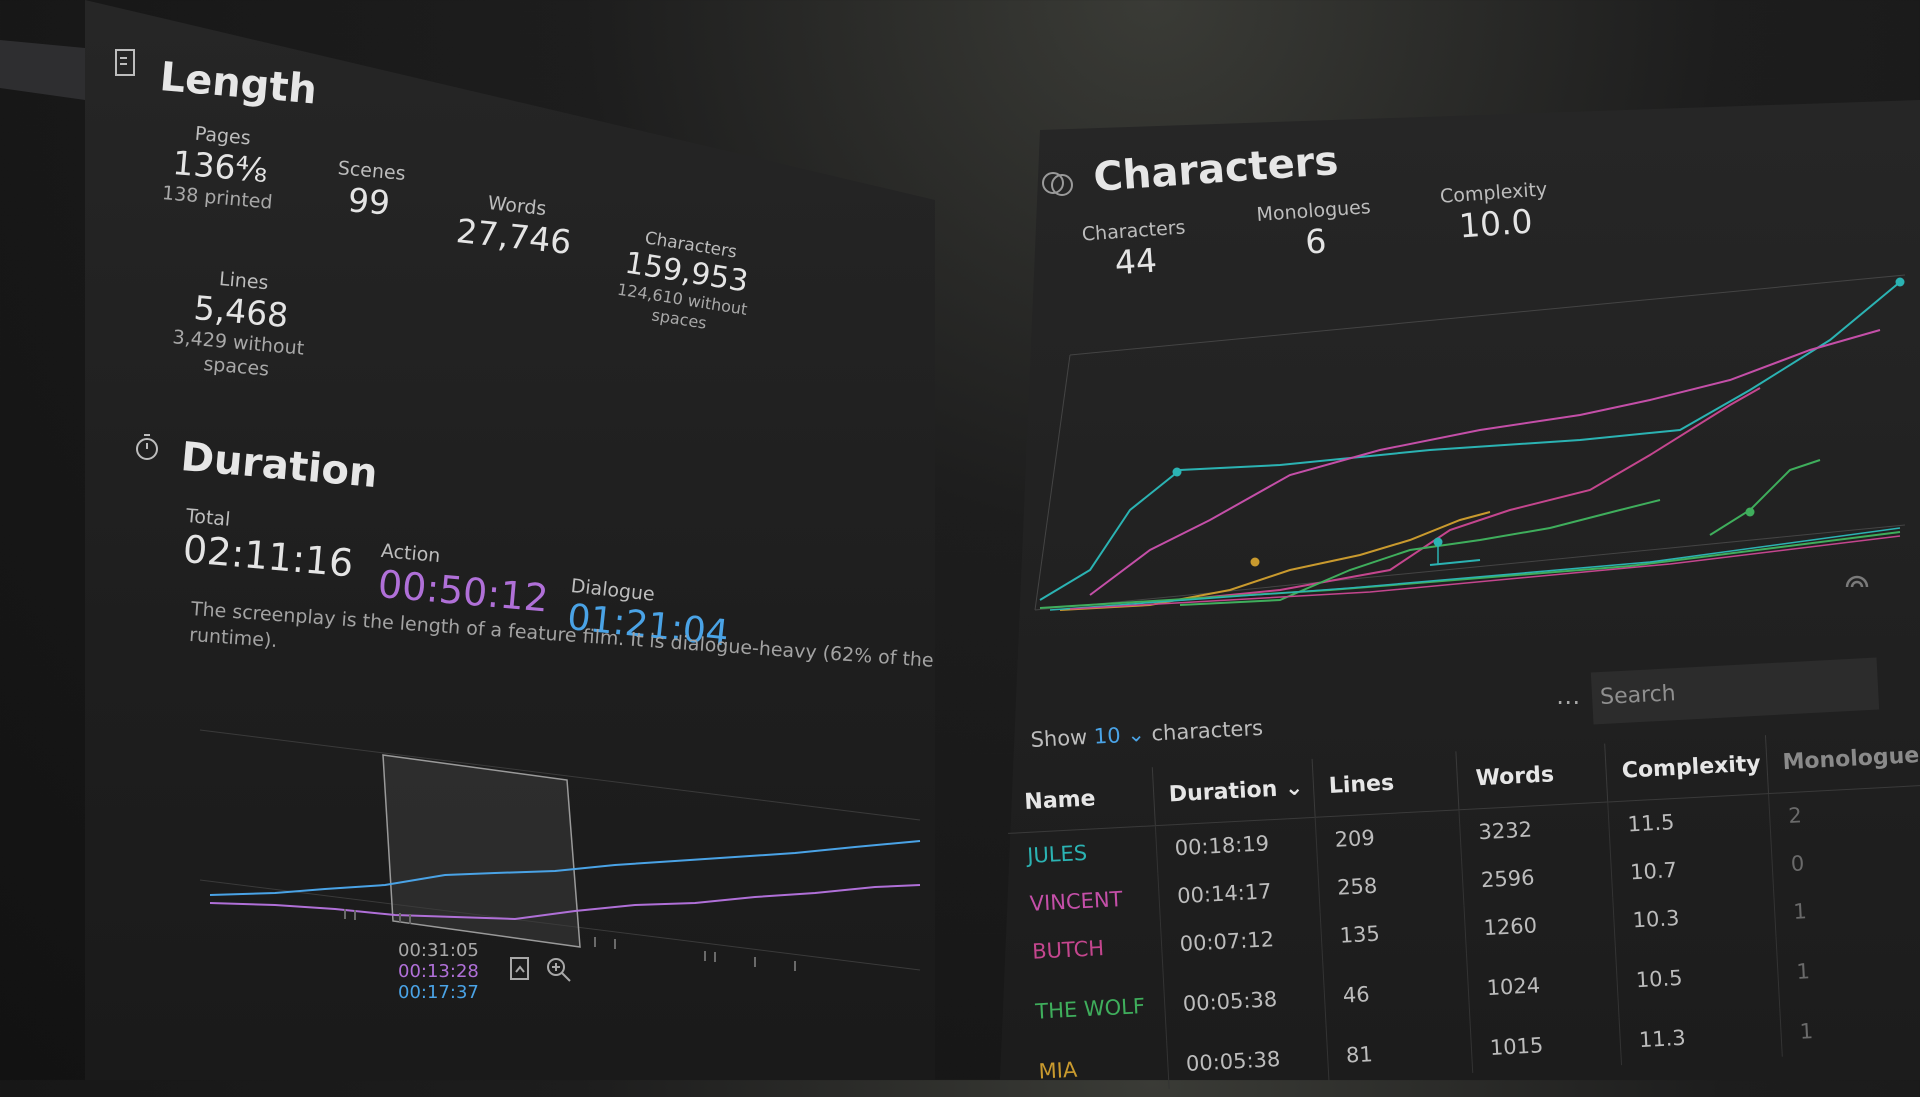 The image size is (1920, 1097). I want to click on chart-x-axis, so click(1470, 567).